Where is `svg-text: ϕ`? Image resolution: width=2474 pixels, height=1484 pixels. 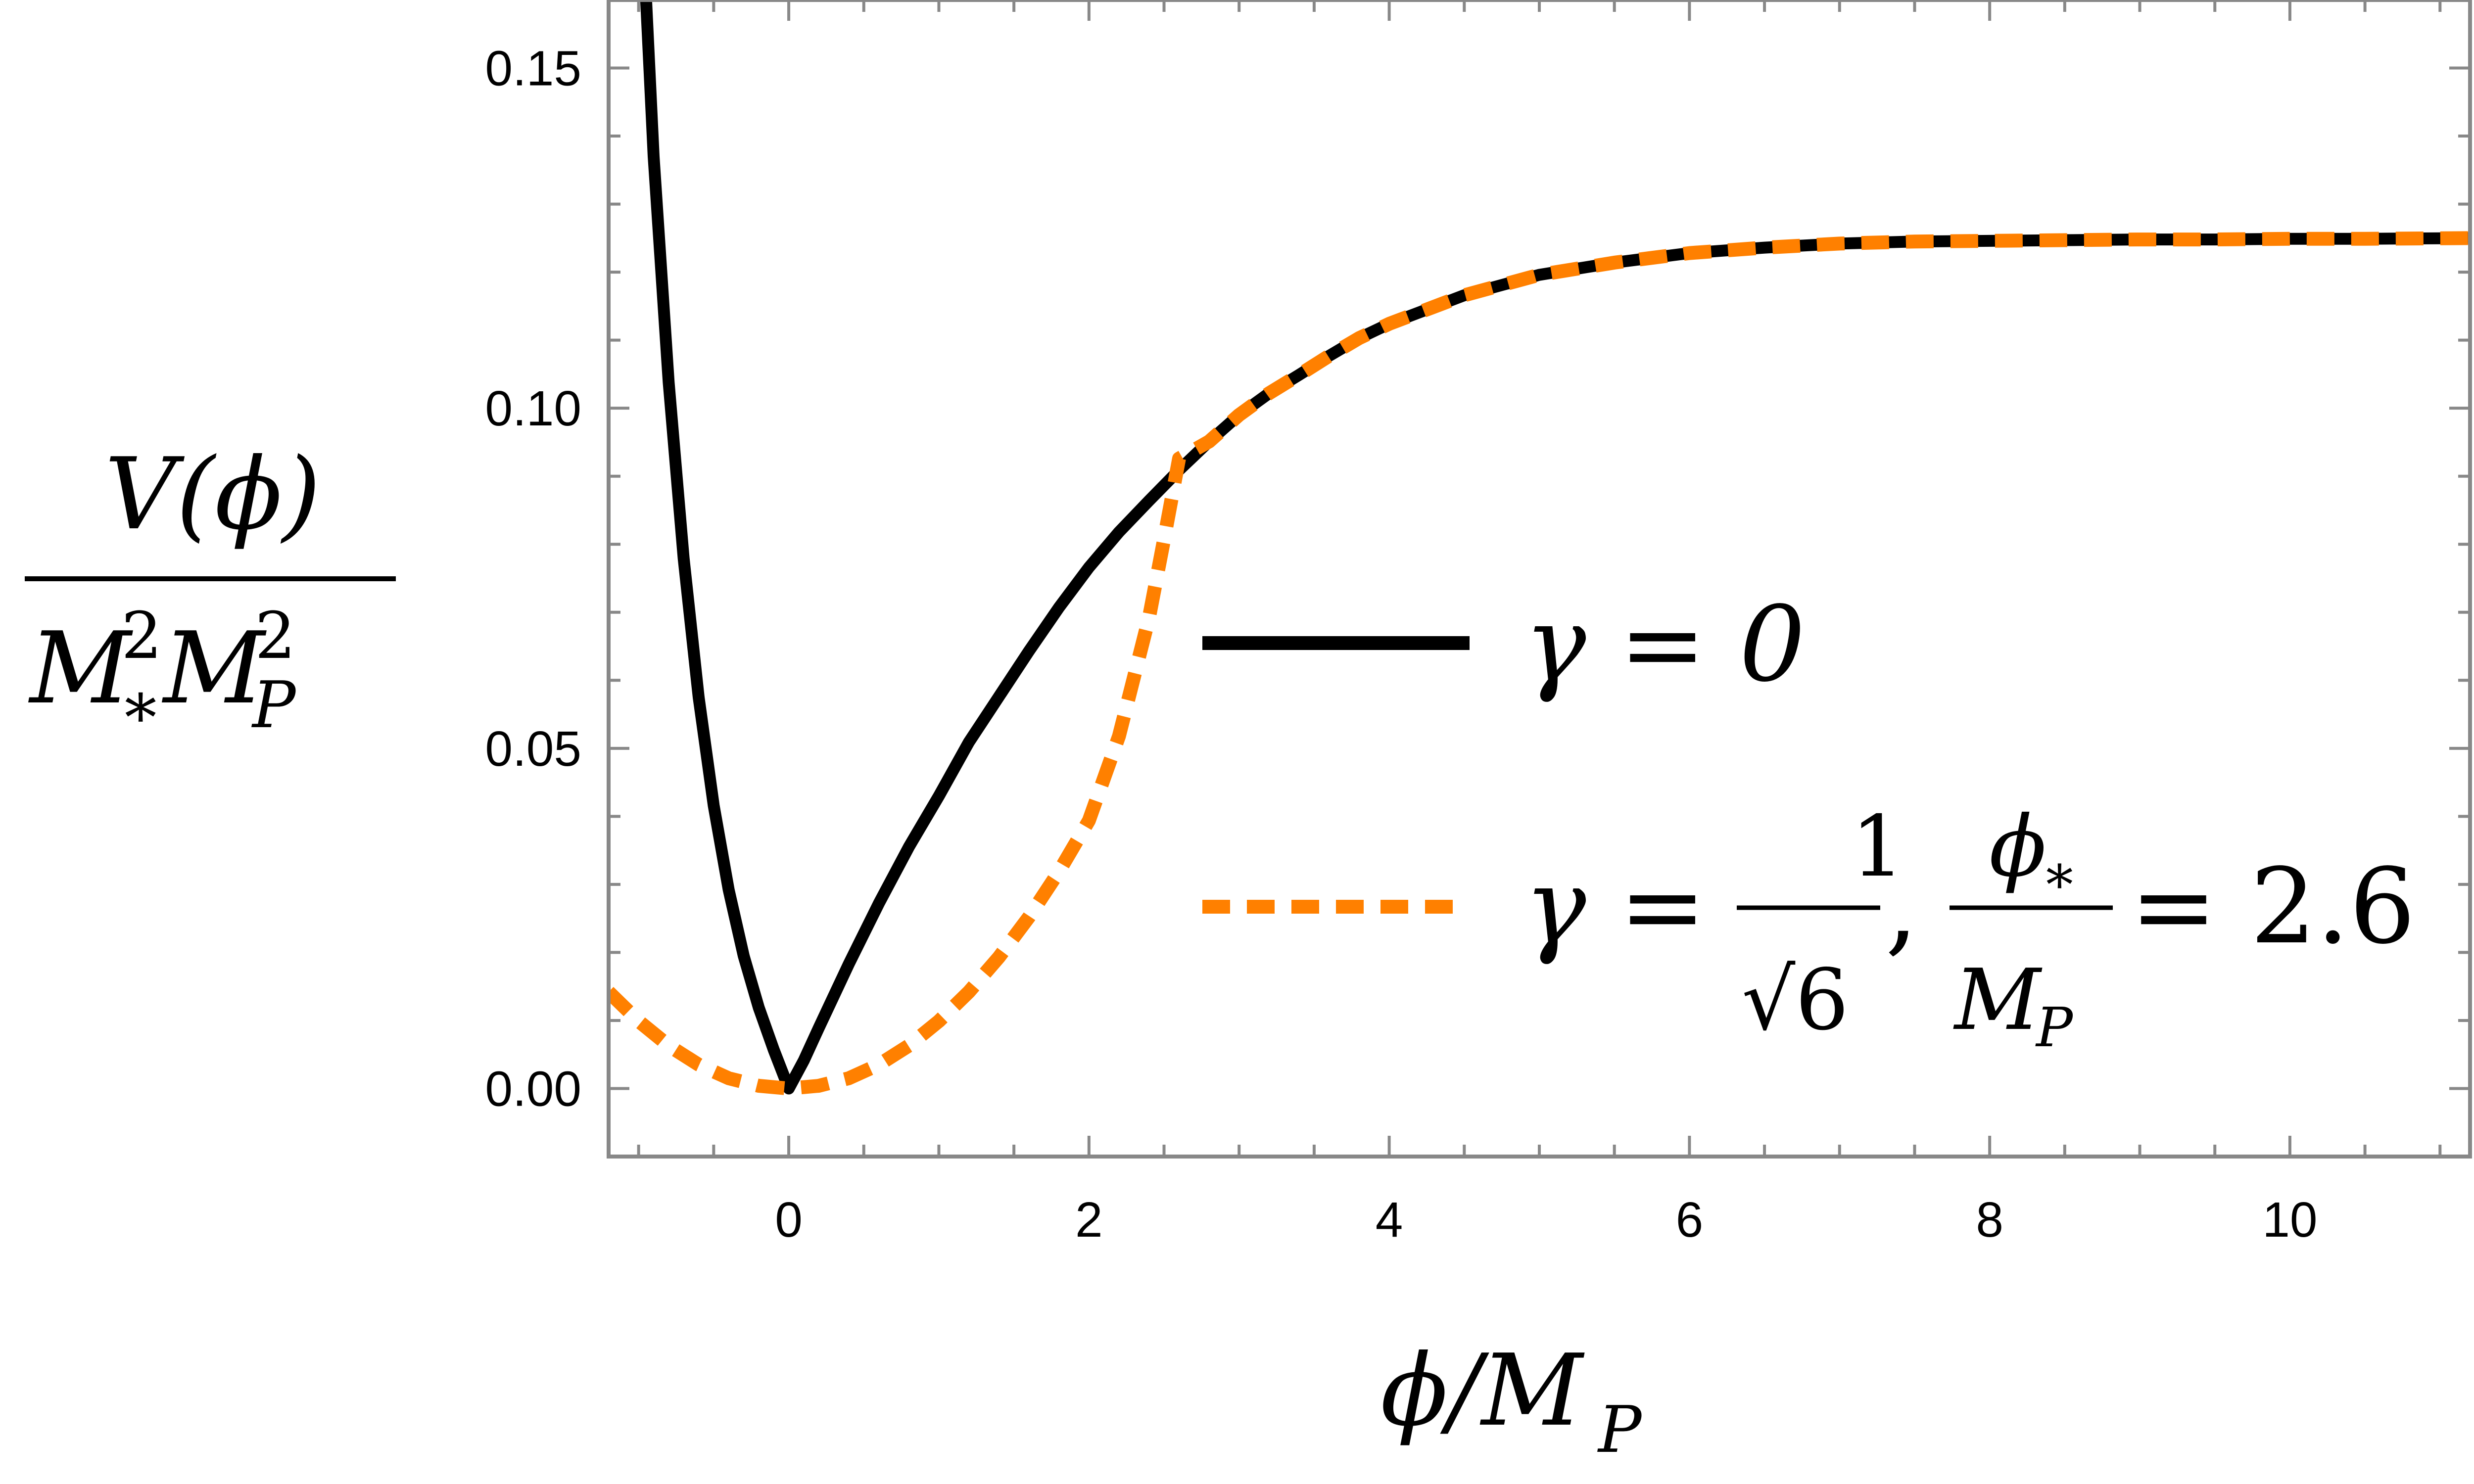 svg-text: ϕ is located at coordinates (2018, 847).